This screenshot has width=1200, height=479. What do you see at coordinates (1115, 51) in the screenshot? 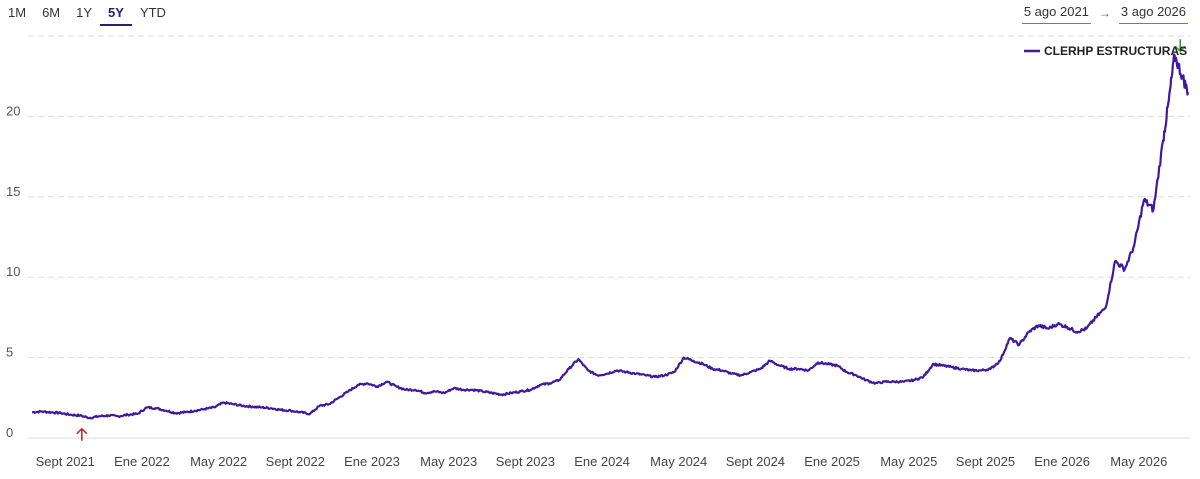
I see `legend-label: CLERHP ESTRUCTURAS` at bounding box center [1115, 51].